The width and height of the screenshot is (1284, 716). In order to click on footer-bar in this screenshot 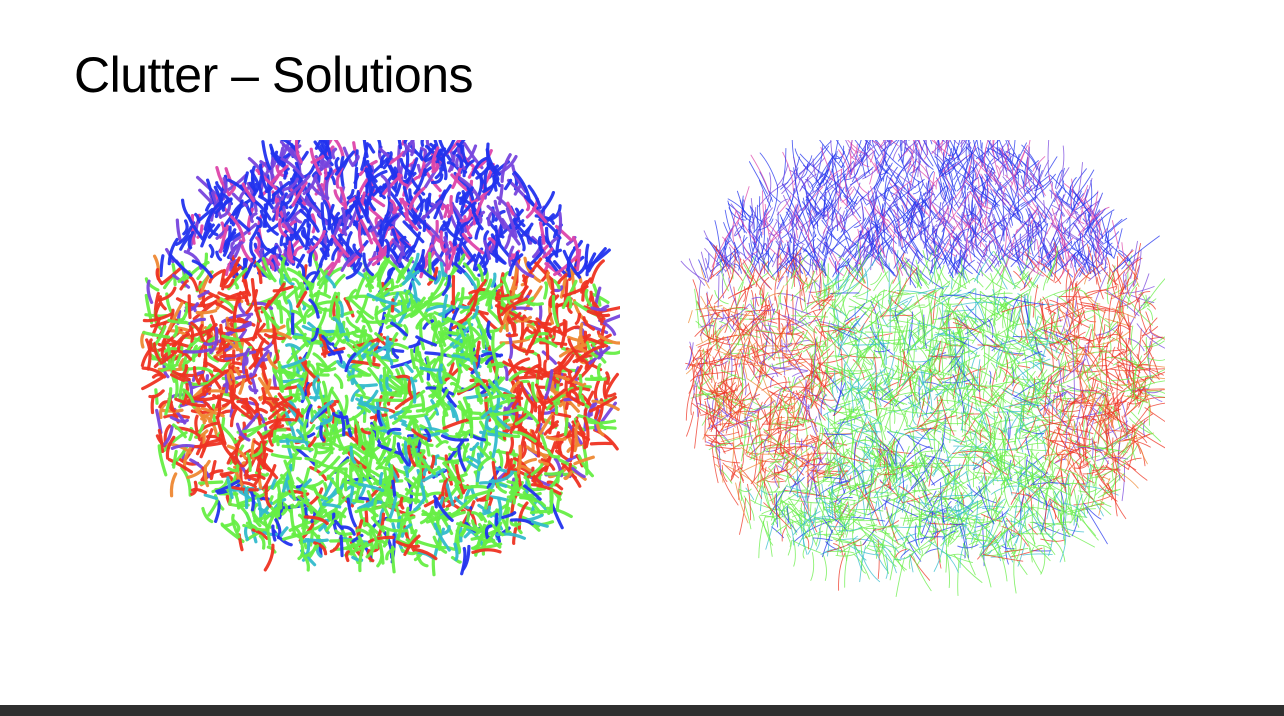, I will do `click(642, 710)`.